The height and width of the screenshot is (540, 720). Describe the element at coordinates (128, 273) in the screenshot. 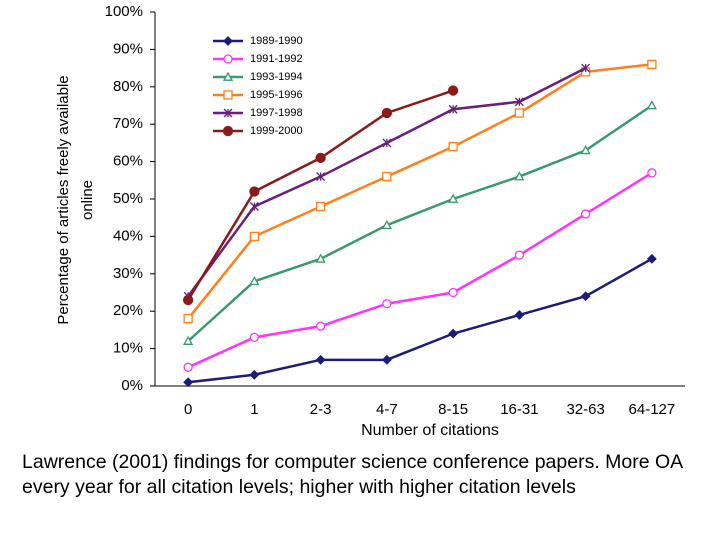

I see `y-tick-label: 30%` at that location.